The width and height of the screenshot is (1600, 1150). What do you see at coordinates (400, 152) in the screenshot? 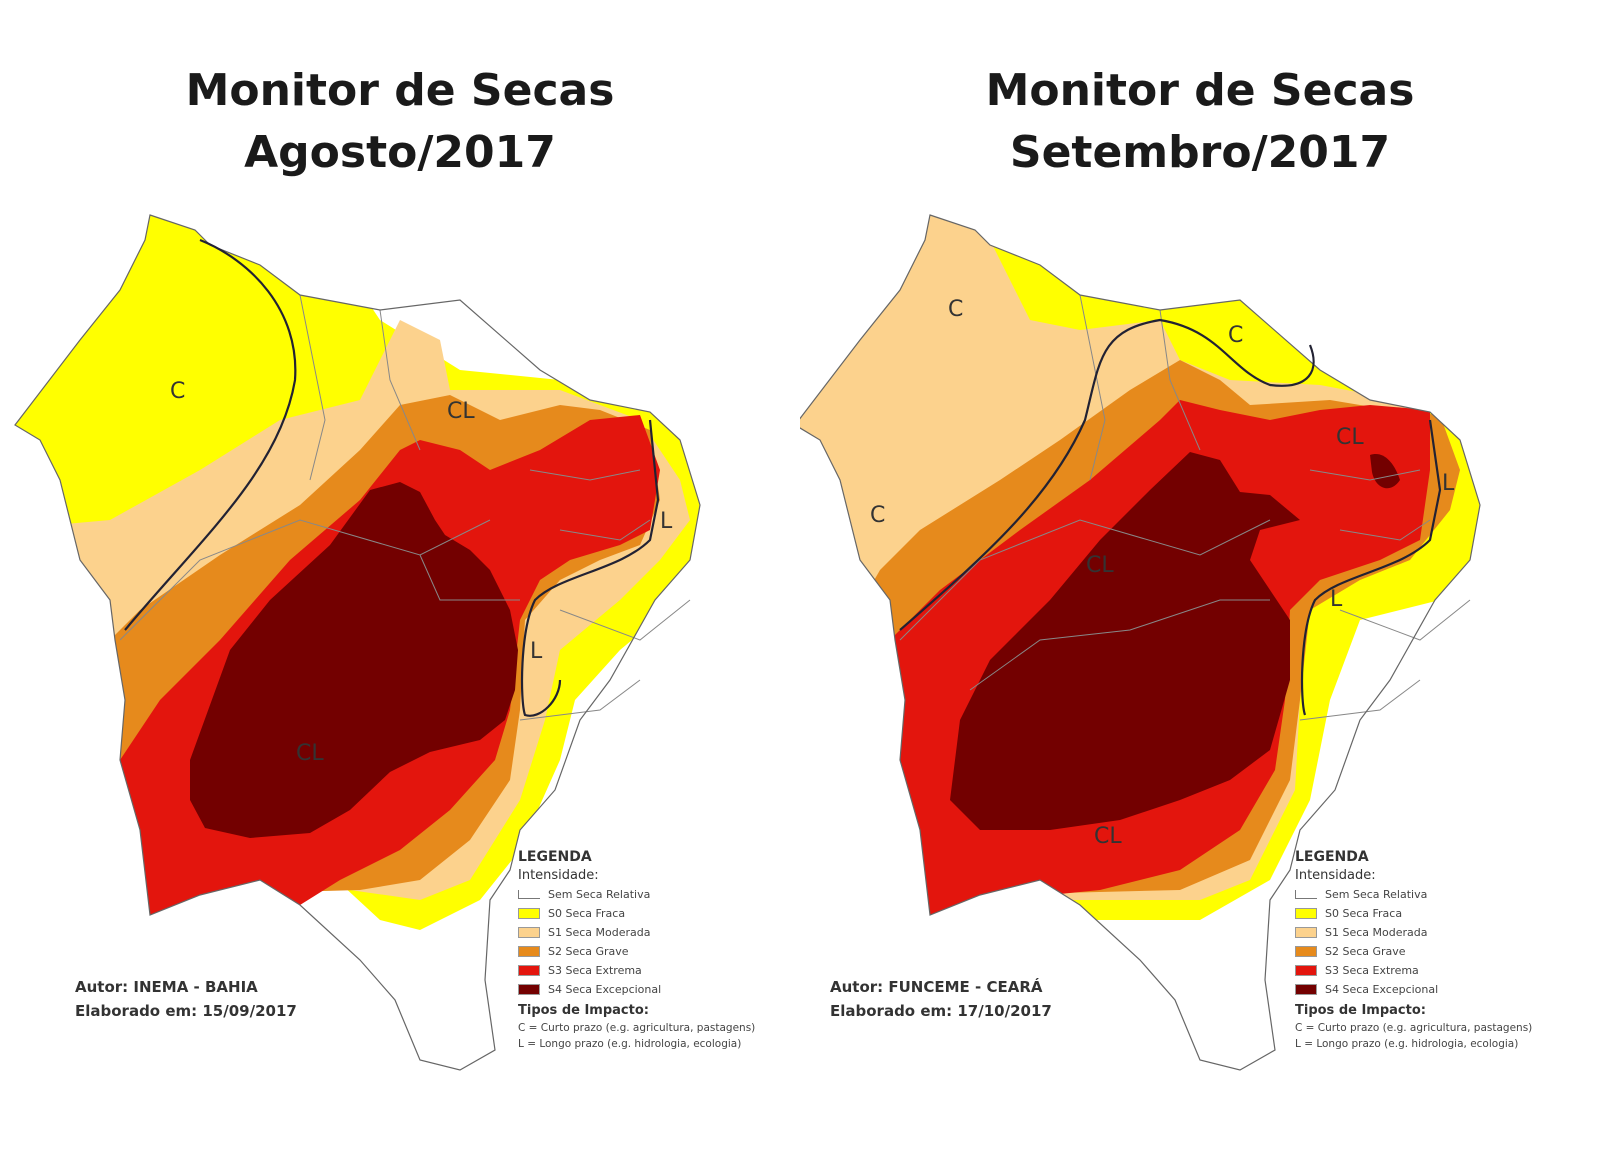
I see `map-title-line2: Agosto/2017` at bounding box center [400, 152].